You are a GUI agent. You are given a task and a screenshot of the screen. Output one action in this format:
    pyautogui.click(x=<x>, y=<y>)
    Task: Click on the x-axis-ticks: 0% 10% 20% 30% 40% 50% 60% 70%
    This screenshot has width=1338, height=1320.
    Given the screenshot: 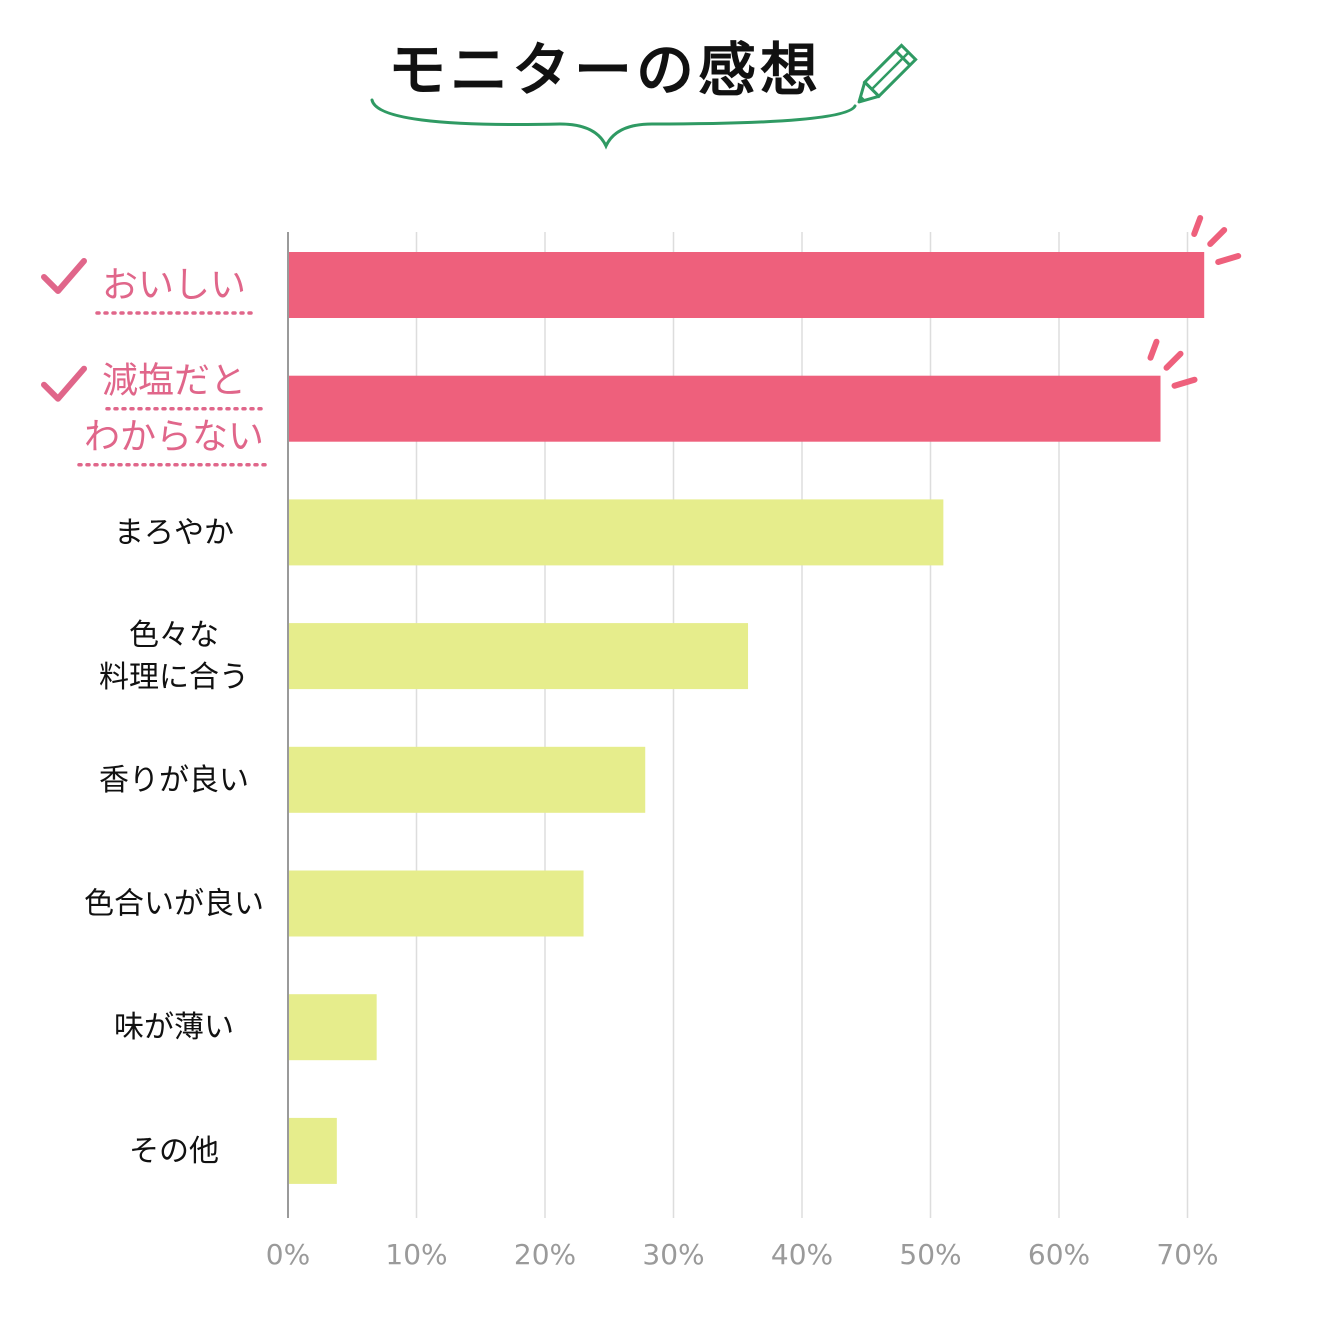 What is the action you would take?
    pyautogui.click(x=742, y=1254)
    